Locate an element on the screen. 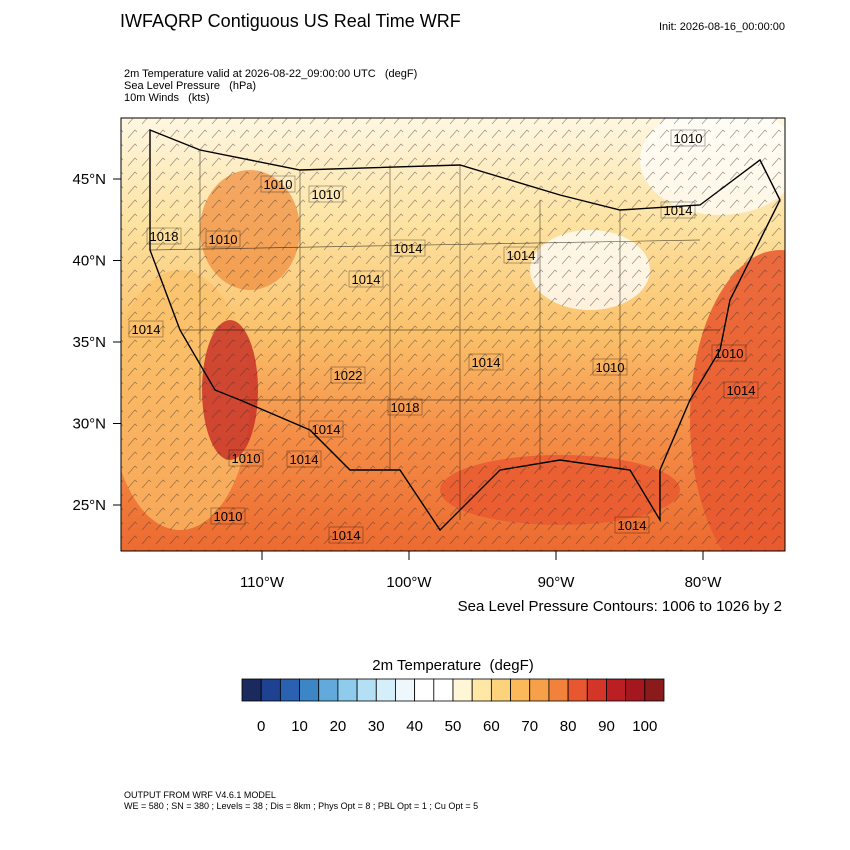 This screenshot has width=850, height=850. colorbar: 0 10 20 30 40 50 60 70 80 90 100 is located at coordinates (453, 706).